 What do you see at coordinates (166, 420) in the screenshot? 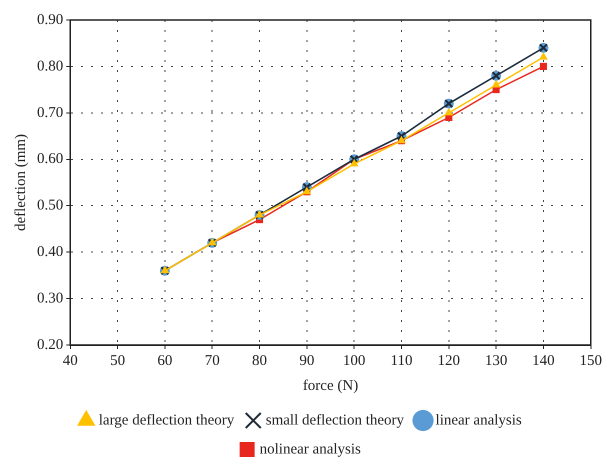
I see `legend-label: large deflection theory` at bounding box center [166, 420].